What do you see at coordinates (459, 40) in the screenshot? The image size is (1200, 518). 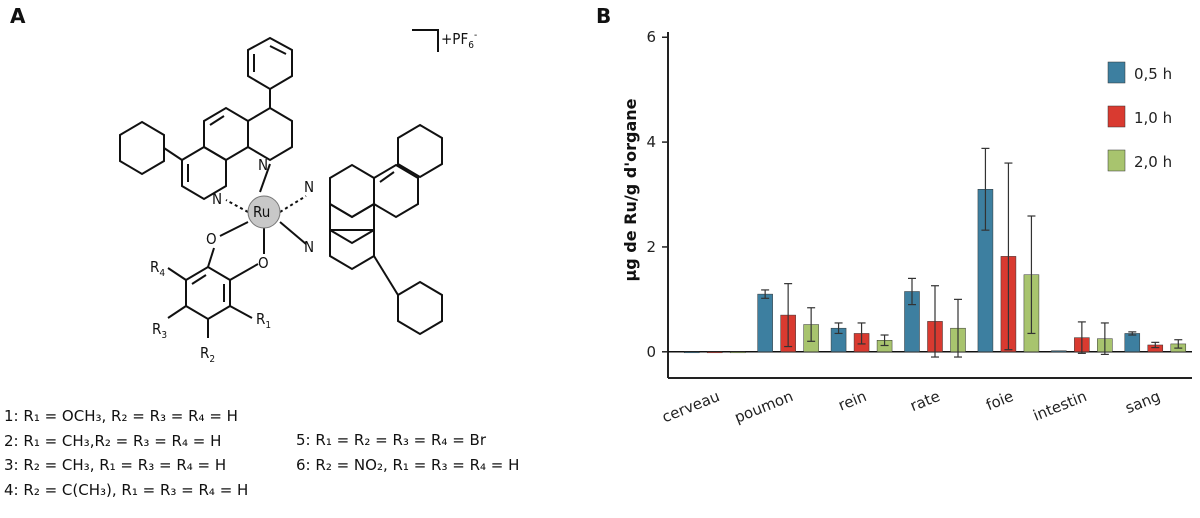 I see `counterion-label: +PF6-` at bounding box center [459, 40].